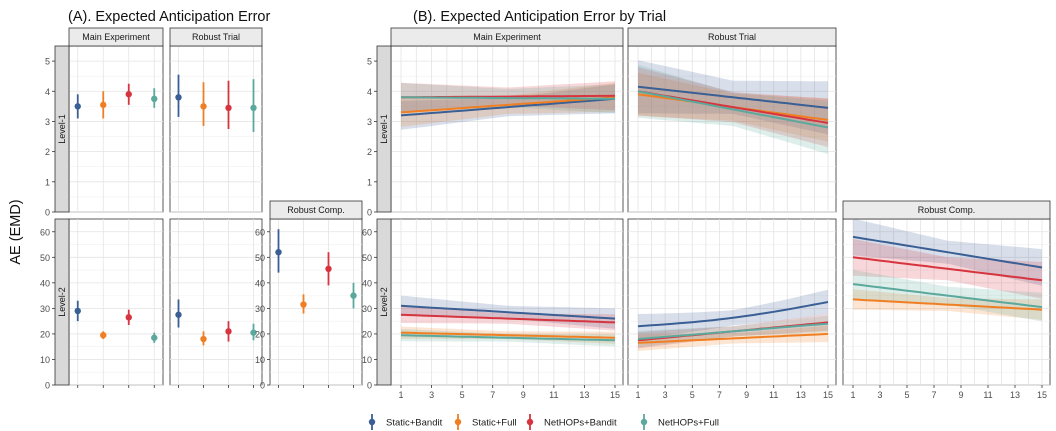  What do you see at coordinates (47, 386) in the screenshot?
I see `y-tick-label: 0` at bounding box center [47, 386].